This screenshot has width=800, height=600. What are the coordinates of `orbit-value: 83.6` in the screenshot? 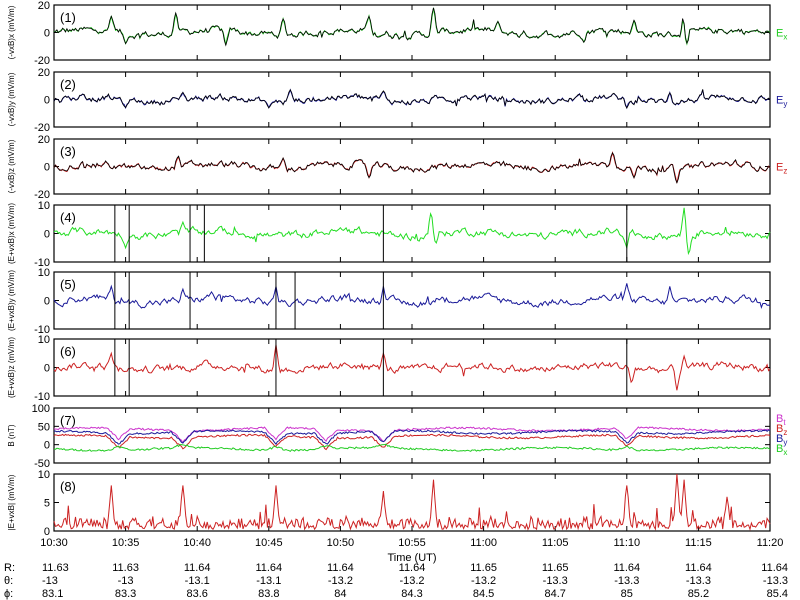 It's located at (196, 594).